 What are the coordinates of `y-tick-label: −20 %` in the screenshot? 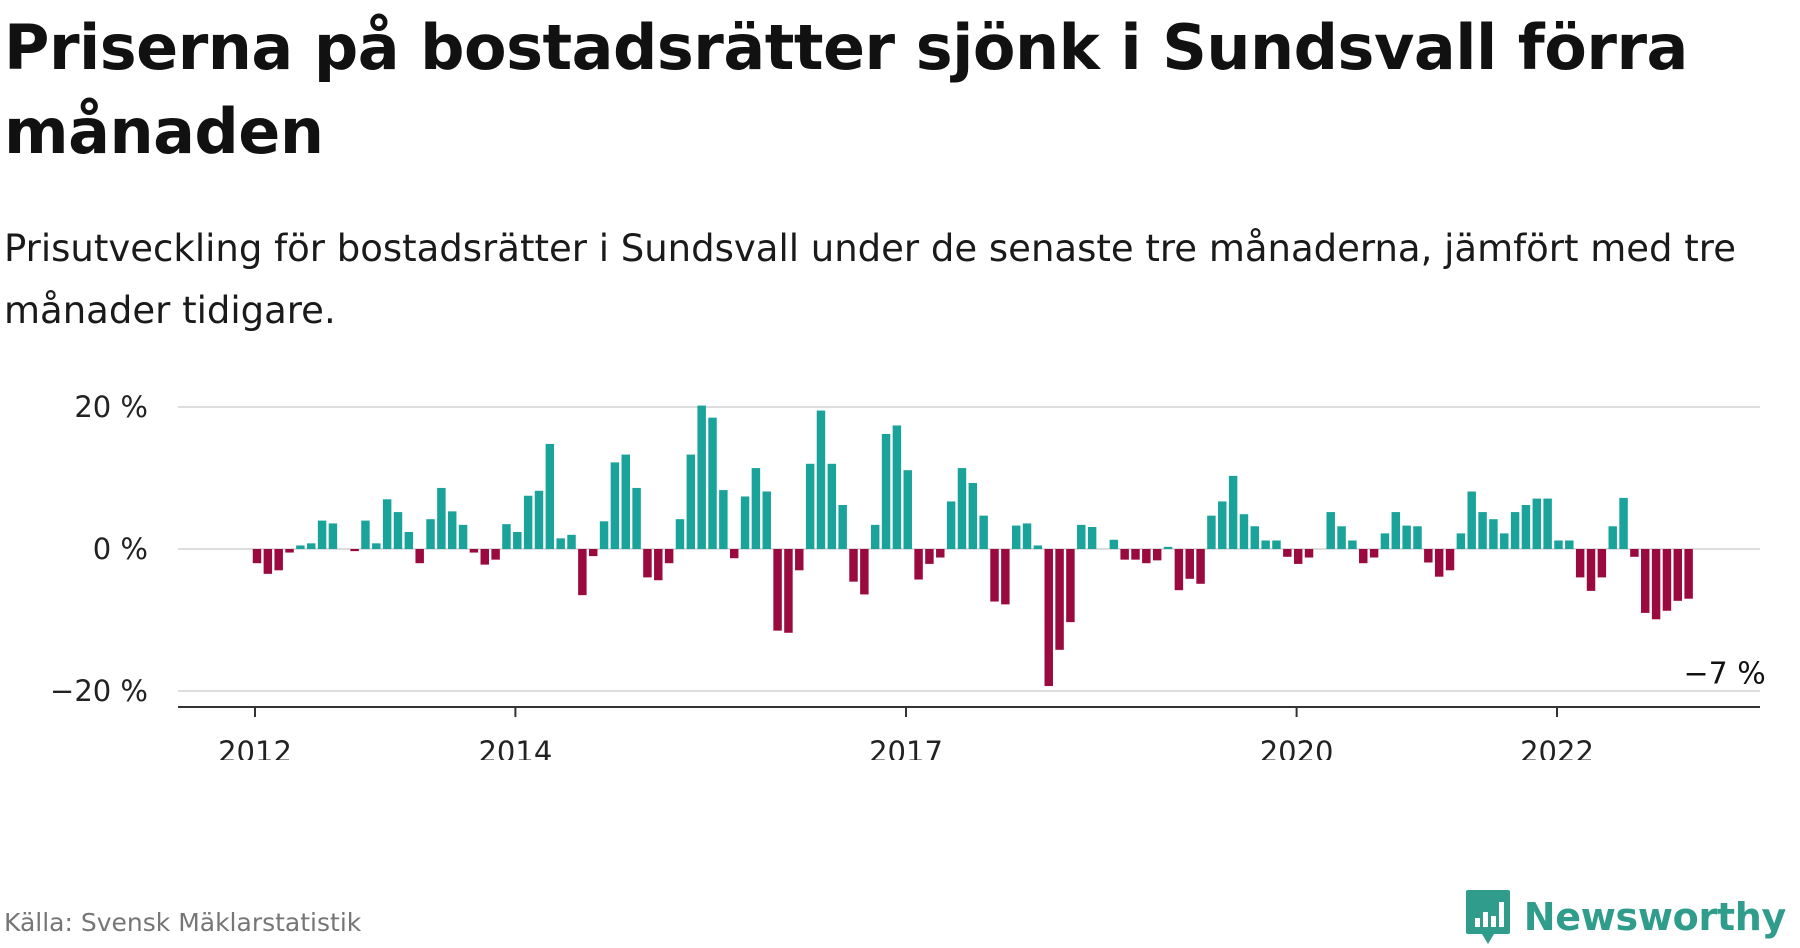 It's located at (99, 691).